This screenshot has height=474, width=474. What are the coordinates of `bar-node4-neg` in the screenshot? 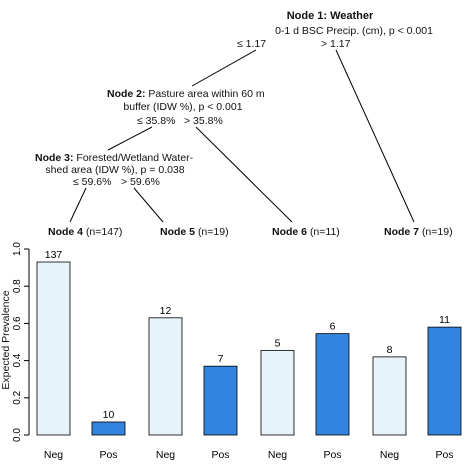 It's located at (53, 348).